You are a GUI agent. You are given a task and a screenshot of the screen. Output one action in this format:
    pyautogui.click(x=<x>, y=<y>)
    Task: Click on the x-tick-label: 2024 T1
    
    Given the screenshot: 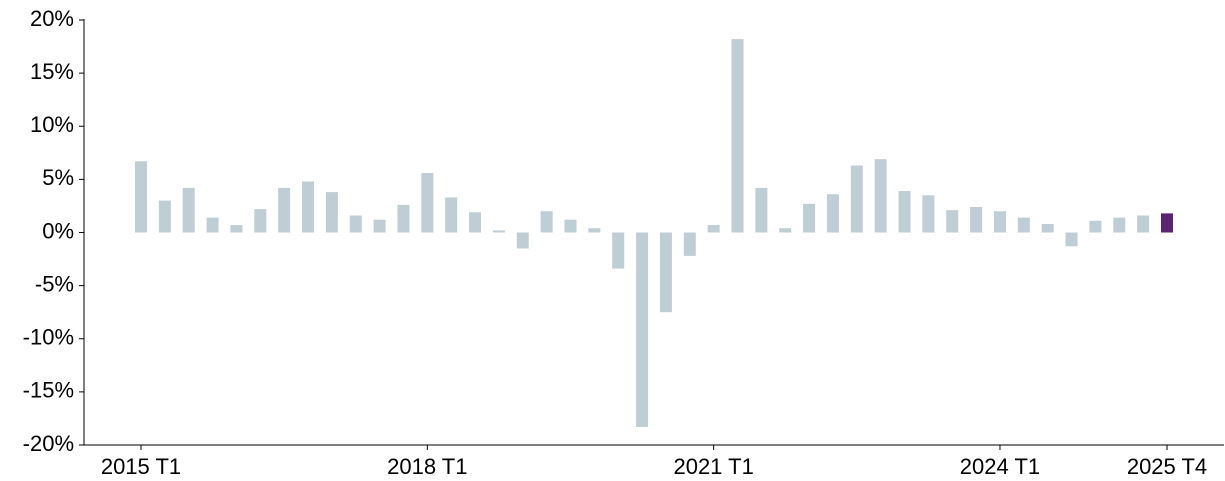 What is the action you would take?
    pyautogui.click(x=1000, y=466)
    